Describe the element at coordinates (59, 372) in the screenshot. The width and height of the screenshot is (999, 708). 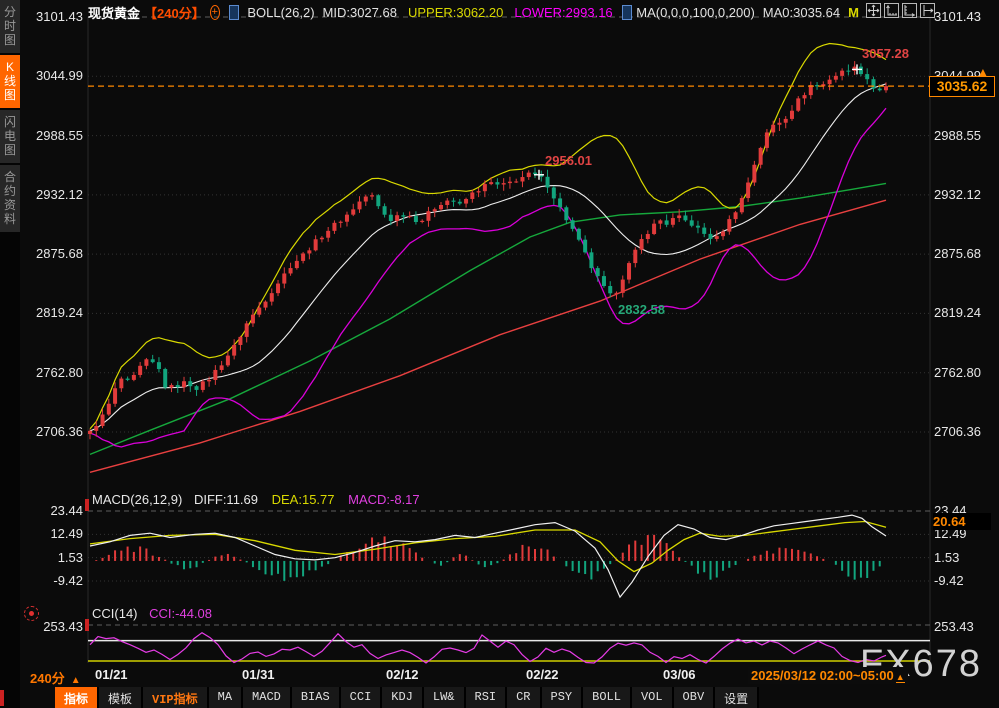
I see `price-tick-left: 2762.80` at that location.